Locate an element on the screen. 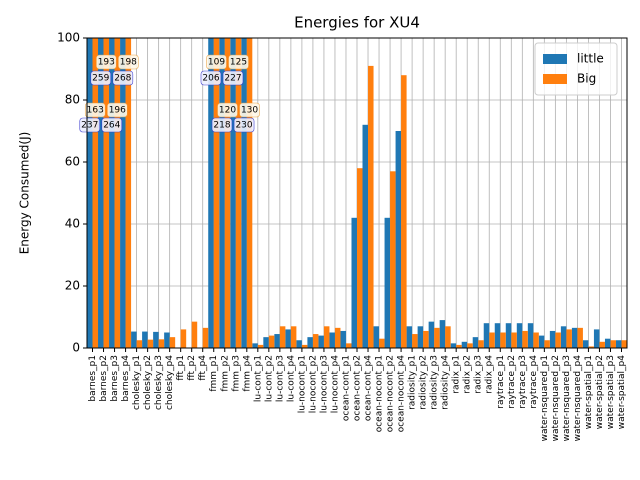 The height and width of the screenshot is (480, 640). value-label: 109 is located at coordinates (216, 63).